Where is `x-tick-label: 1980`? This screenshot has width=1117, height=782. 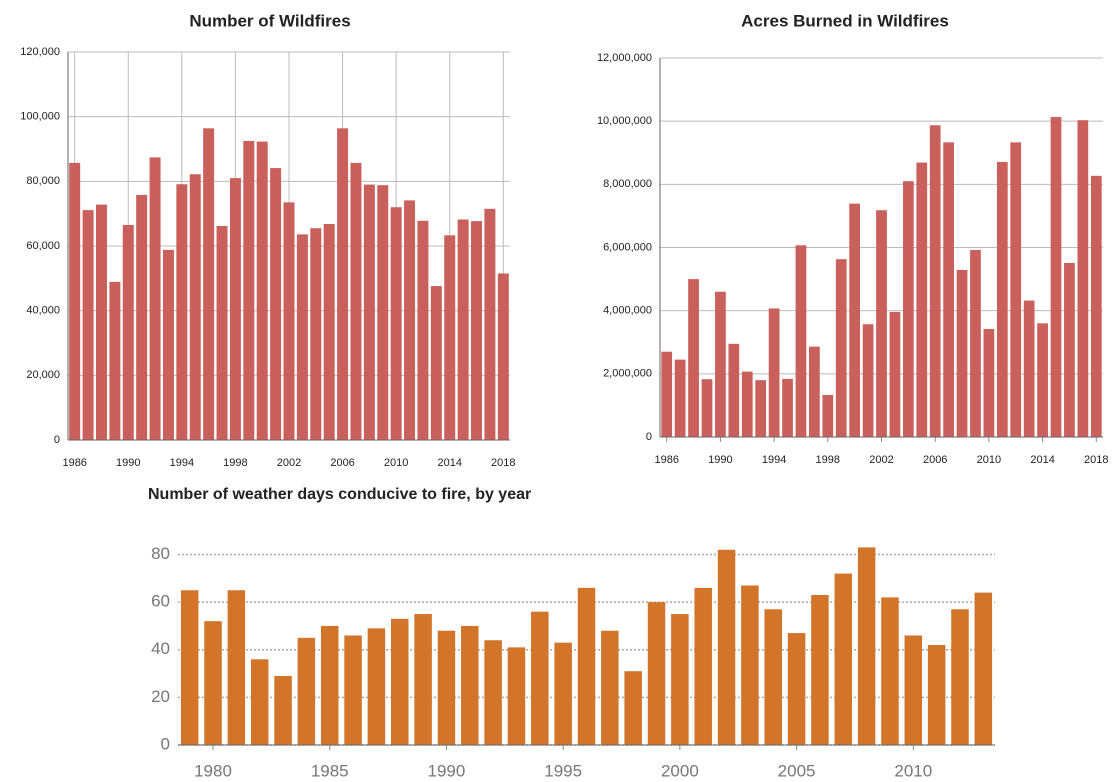 x-tick-label: 1980 is located at coordinates (213, 770).